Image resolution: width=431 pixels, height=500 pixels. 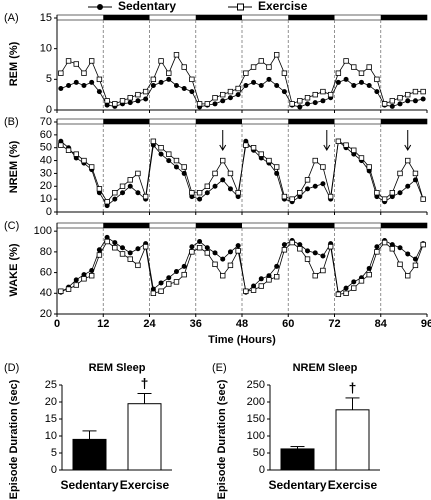 I want to click on panel-label: (E), so click(x=219, y=368).